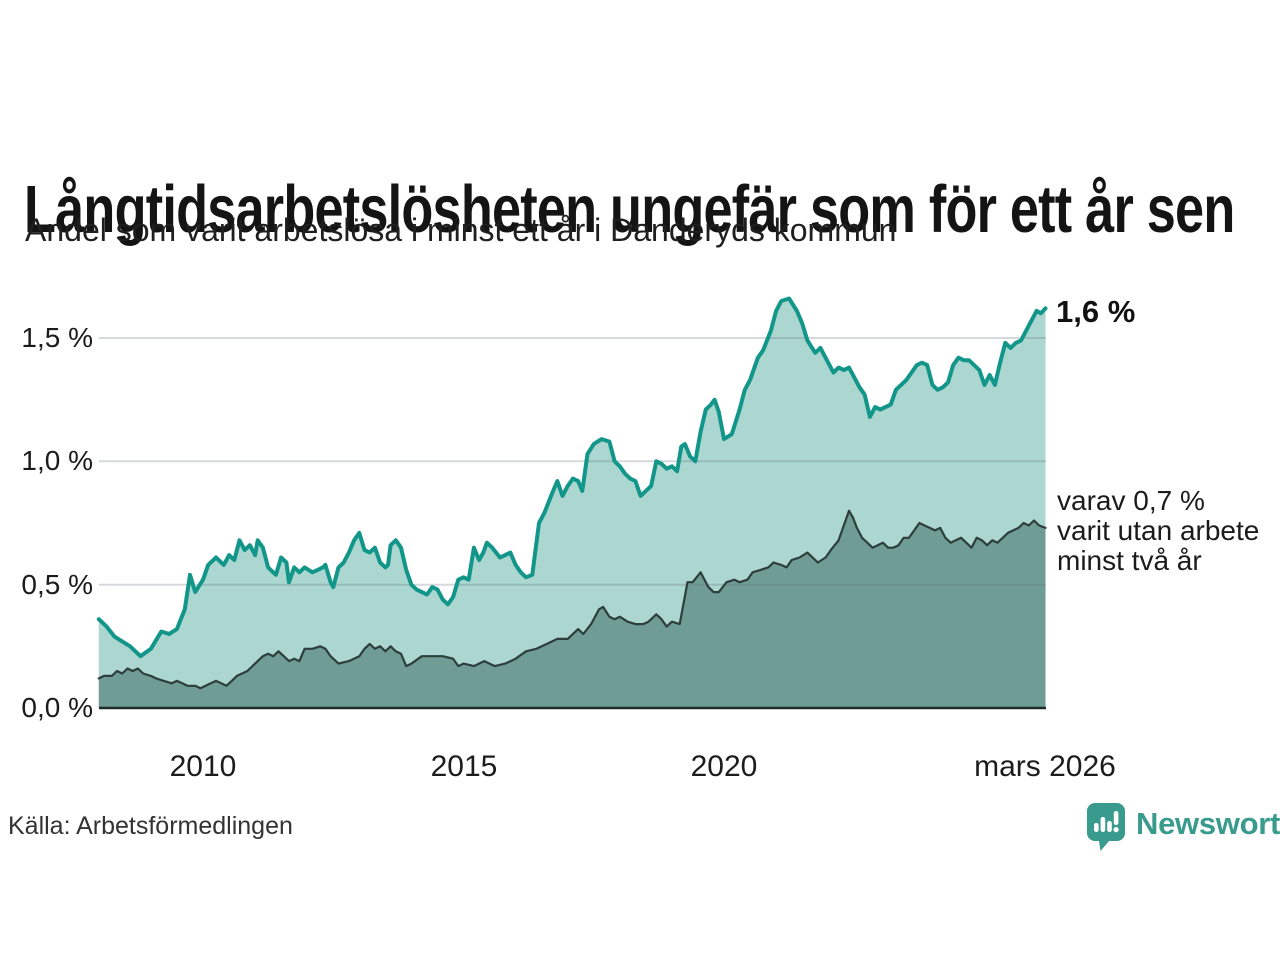 This screenshot has width=1280, height=960. Describe the element at coordinates (1129, 560) in the screenshot. I see `annotation-line-3: minst två år` at that location.